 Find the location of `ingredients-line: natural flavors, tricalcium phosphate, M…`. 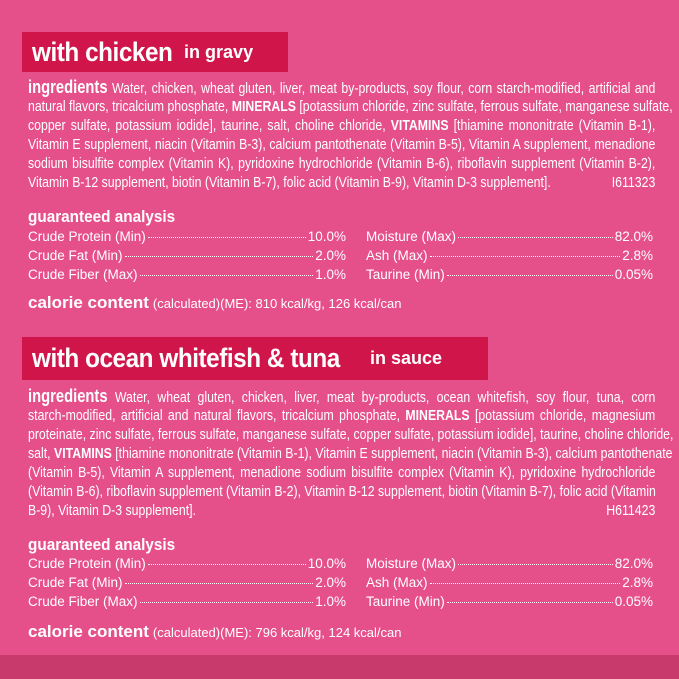

ingredients-line: natural flavors, tricalcium phosphate, M… is located at coordinates (350, 106).